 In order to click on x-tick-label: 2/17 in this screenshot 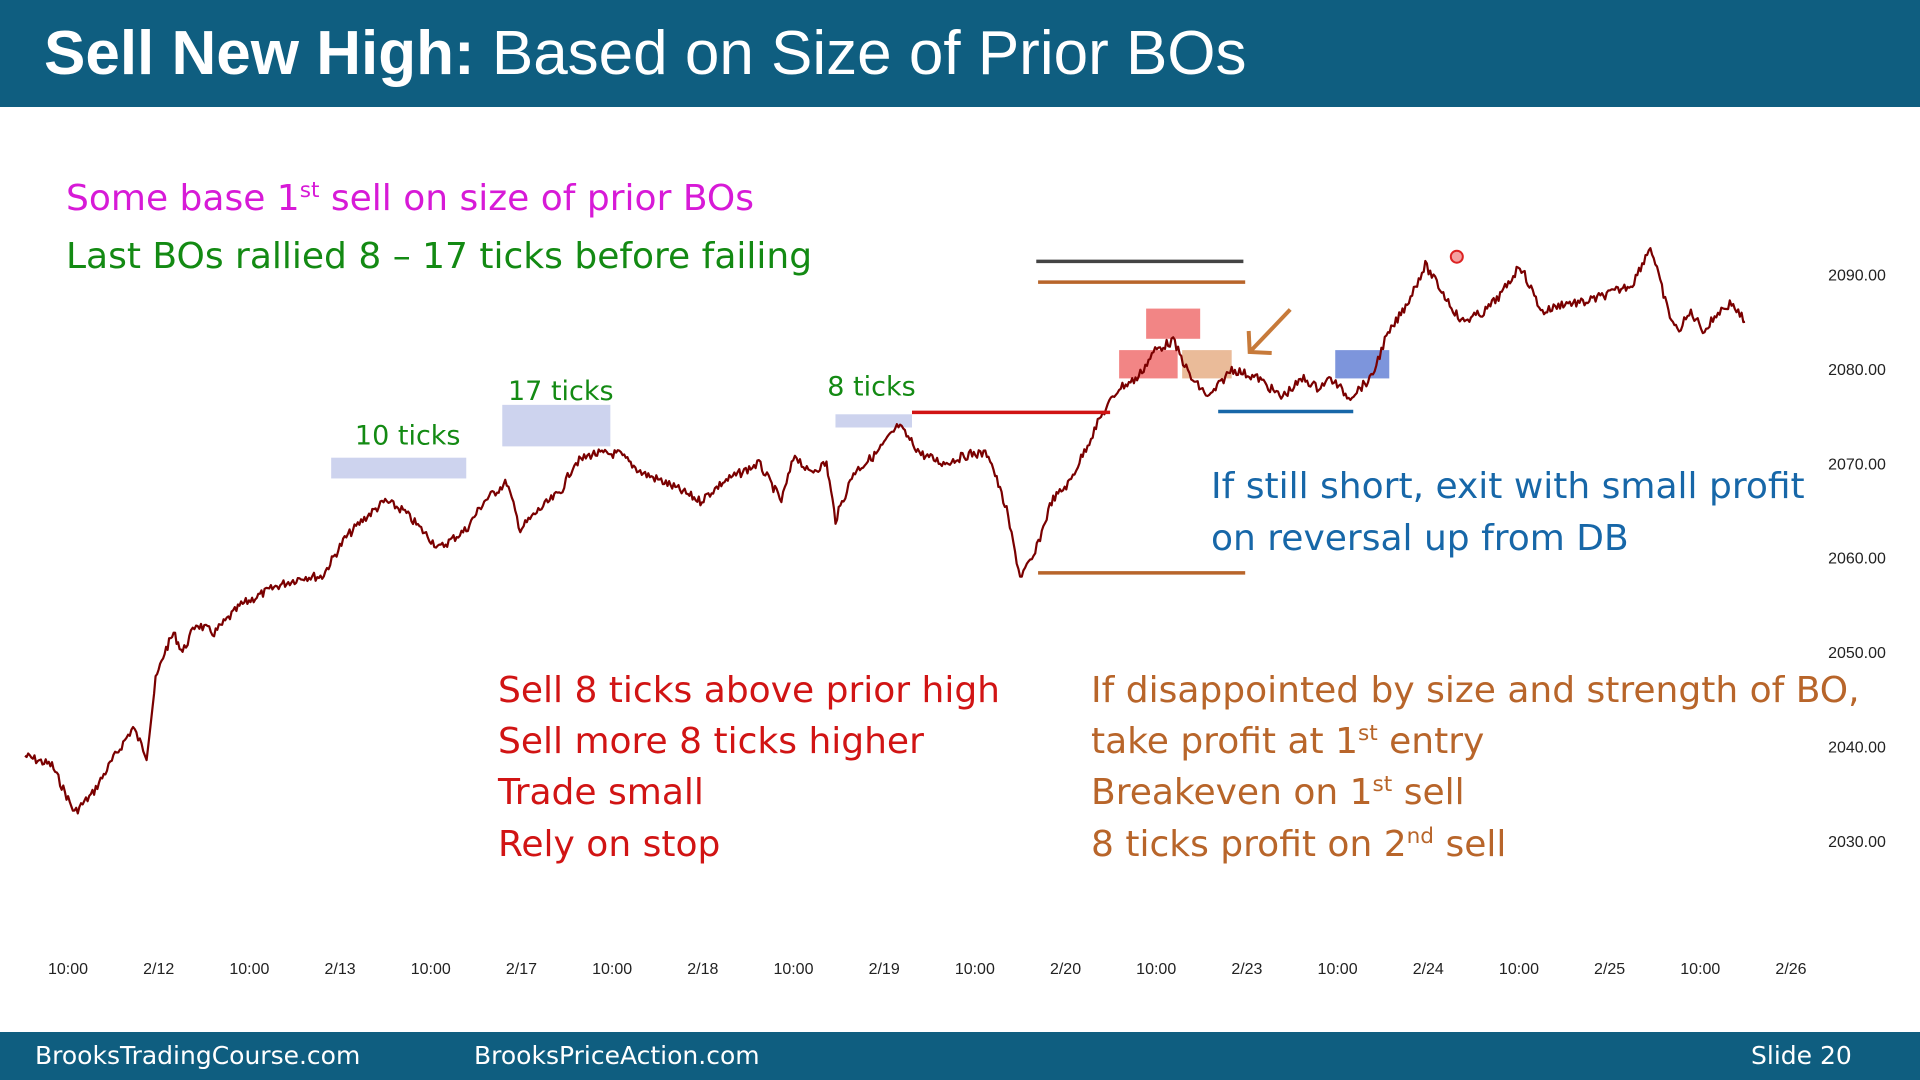, I will do `click(521, 969)`.